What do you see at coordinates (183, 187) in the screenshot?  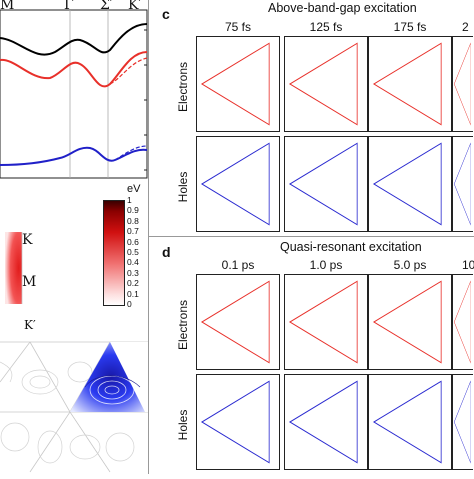 I see `panel_c-row-label: Holes` at bounding box center [183, 187].